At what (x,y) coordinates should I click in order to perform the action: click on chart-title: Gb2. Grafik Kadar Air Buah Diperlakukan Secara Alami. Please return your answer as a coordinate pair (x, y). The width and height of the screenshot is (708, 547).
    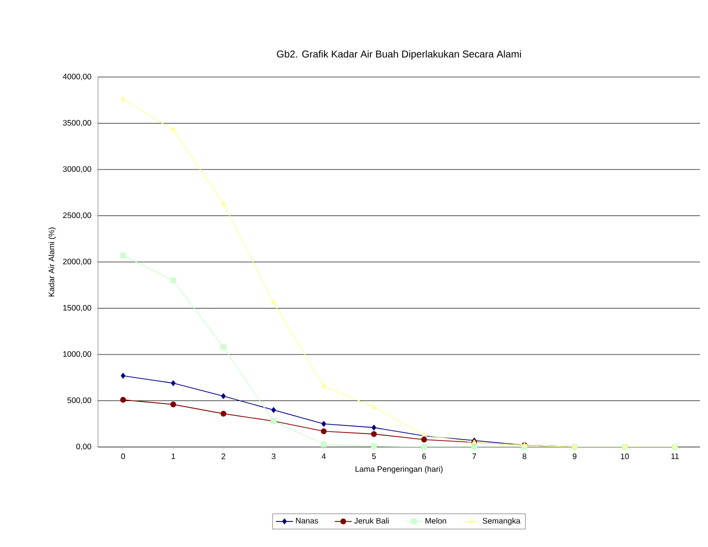
    Looking at the image, I should click on (398, 55).